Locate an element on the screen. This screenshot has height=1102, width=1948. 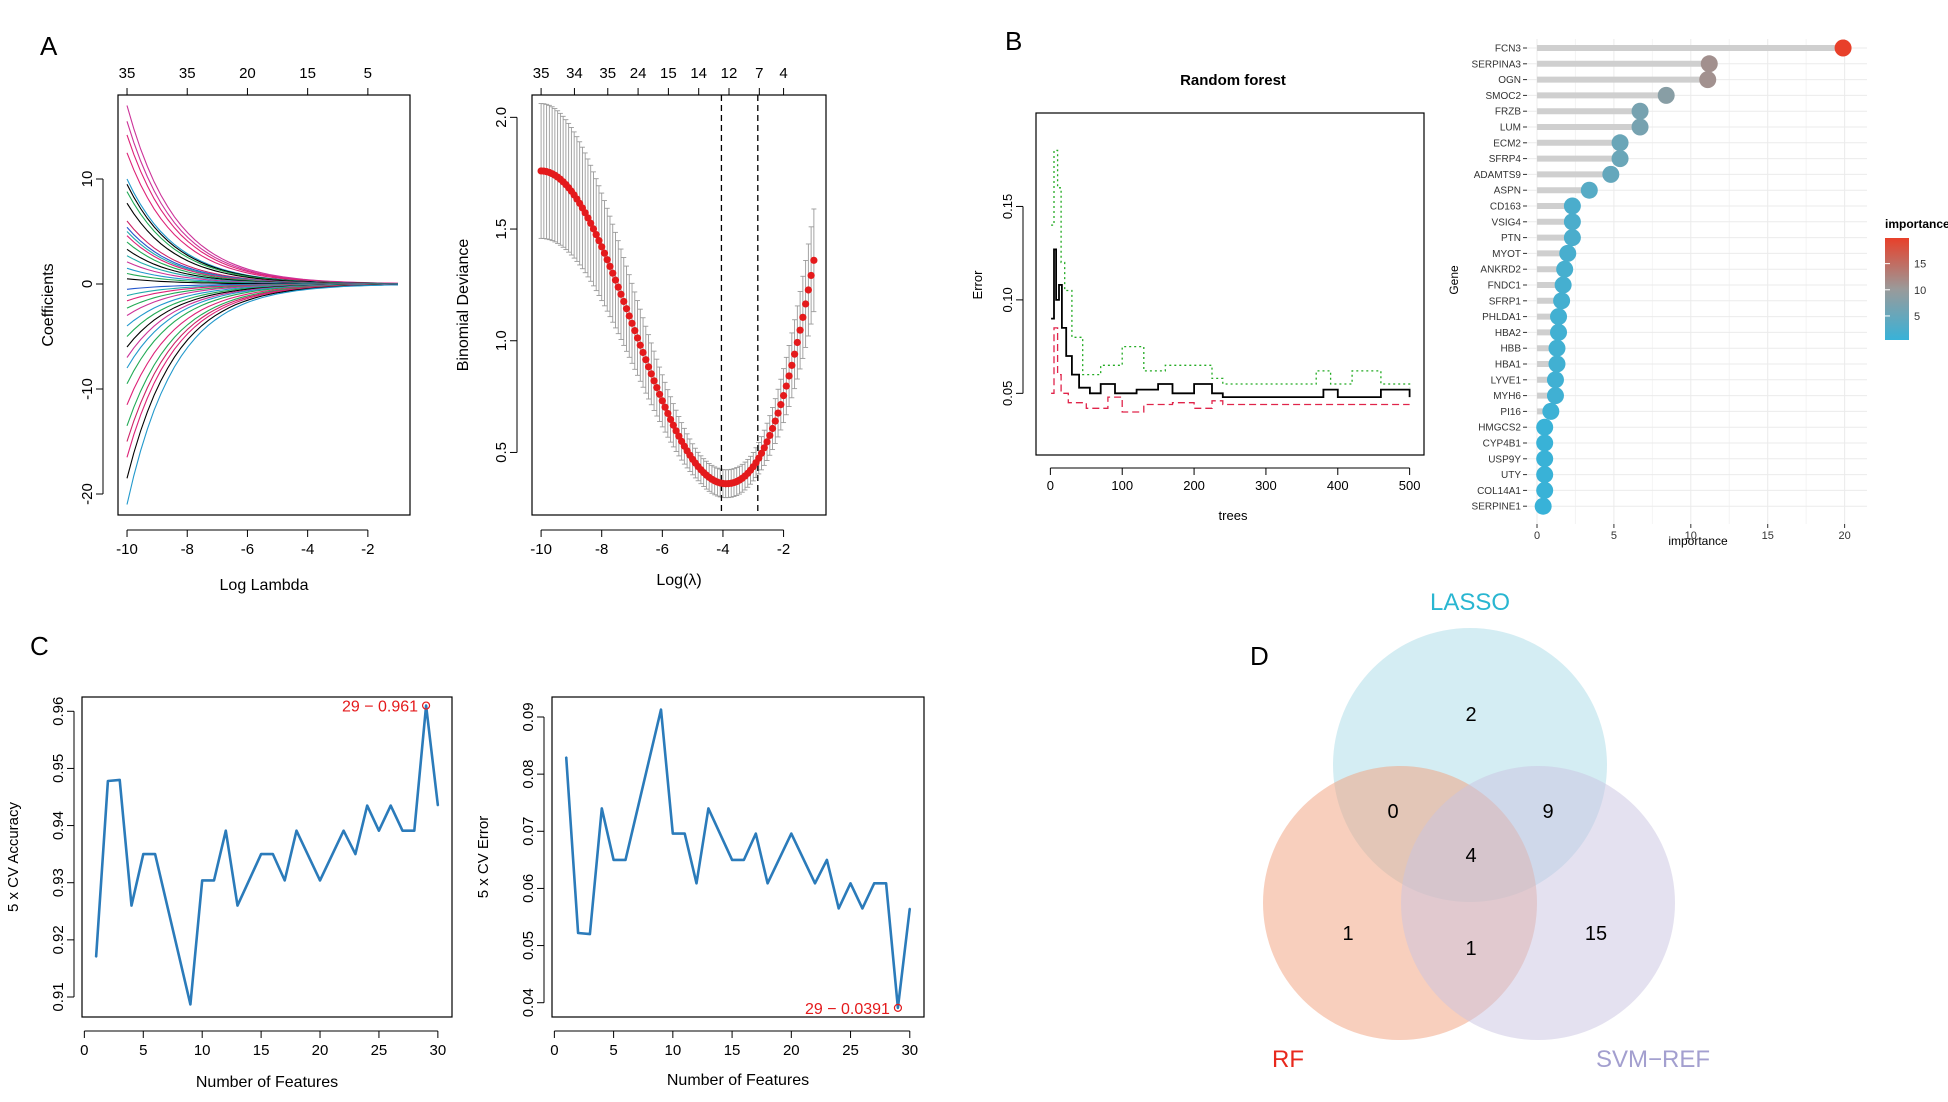
x-axis-label: Log Lambda is located at coordinates (264, 585).